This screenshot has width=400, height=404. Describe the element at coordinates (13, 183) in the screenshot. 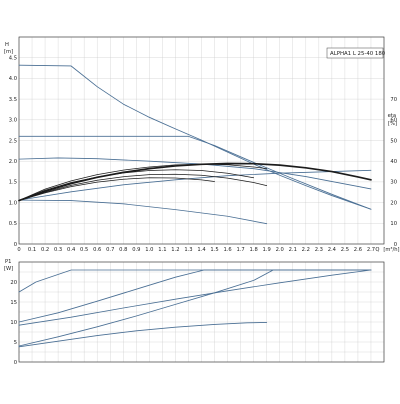

I see `y-tick-label: 1.5` at that location.